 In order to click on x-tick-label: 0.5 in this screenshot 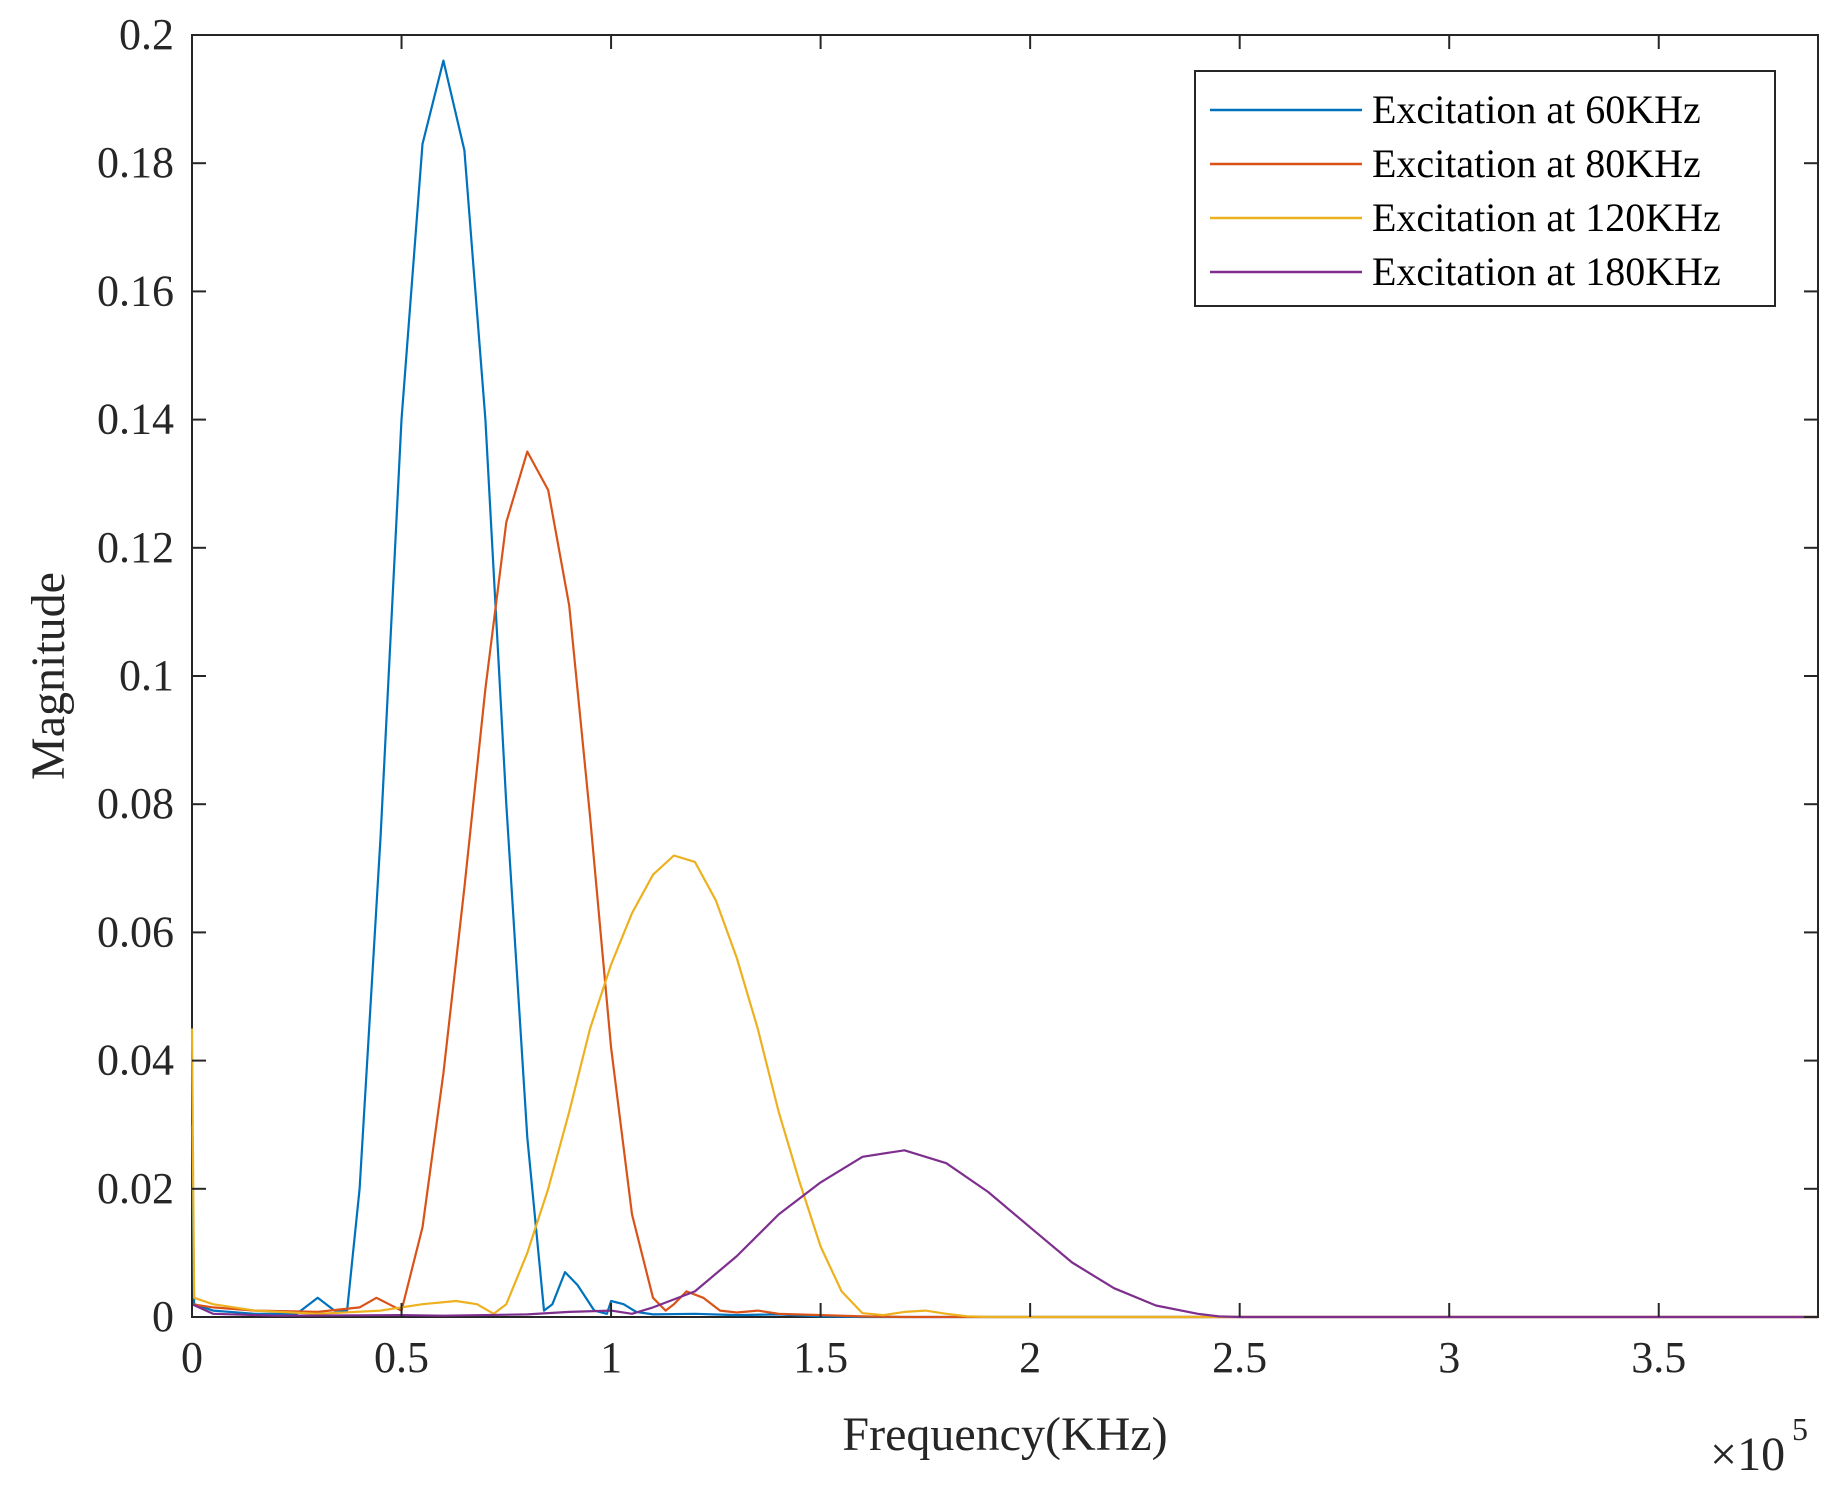, I will do `click(401, 1357)`.